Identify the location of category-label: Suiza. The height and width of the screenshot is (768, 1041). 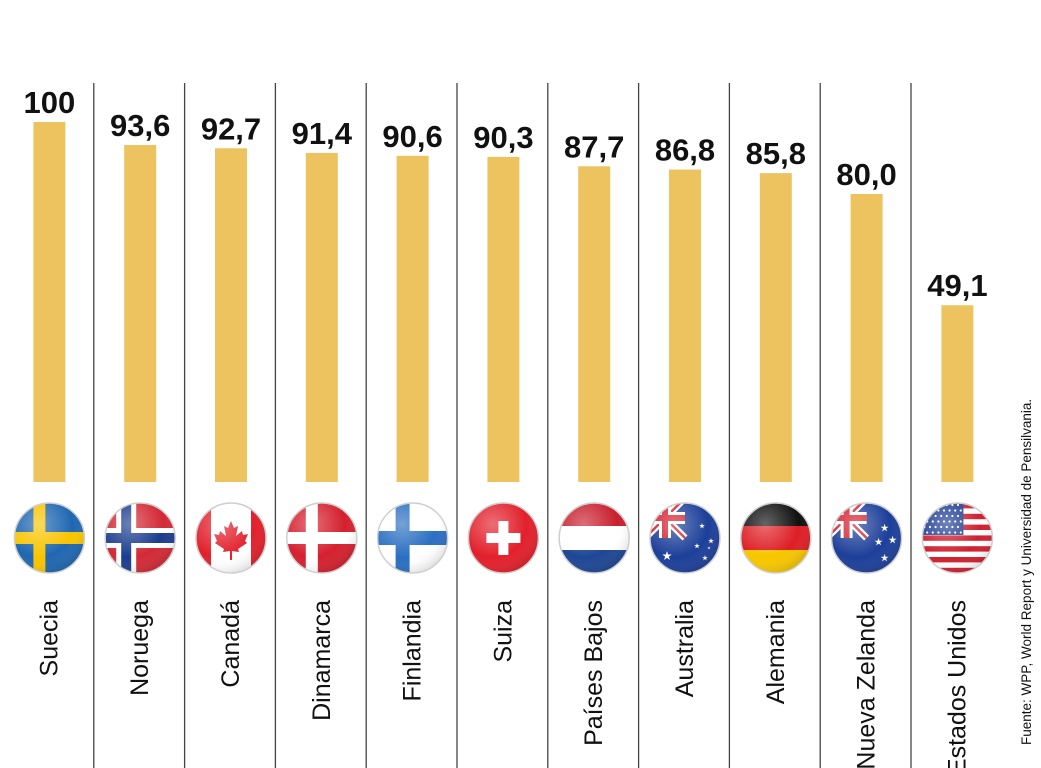
(503, 631).